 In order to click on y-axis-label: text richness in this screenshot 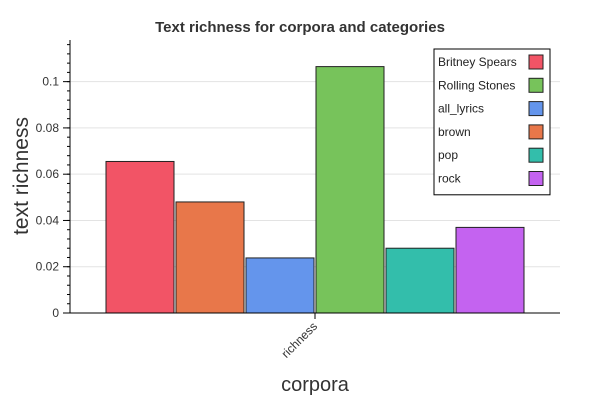, I will do `click(21, 176)`.